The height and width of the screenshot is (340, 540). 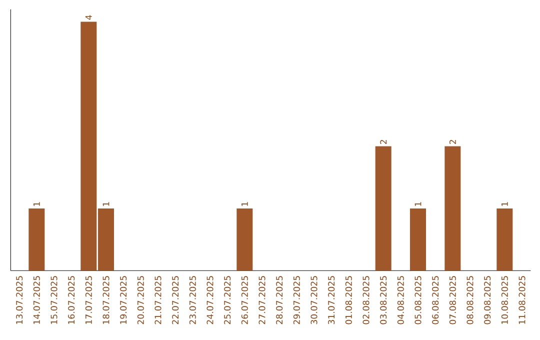 I want to click on x-tick-label: 21.07.2025, so click(x=158, y=300).